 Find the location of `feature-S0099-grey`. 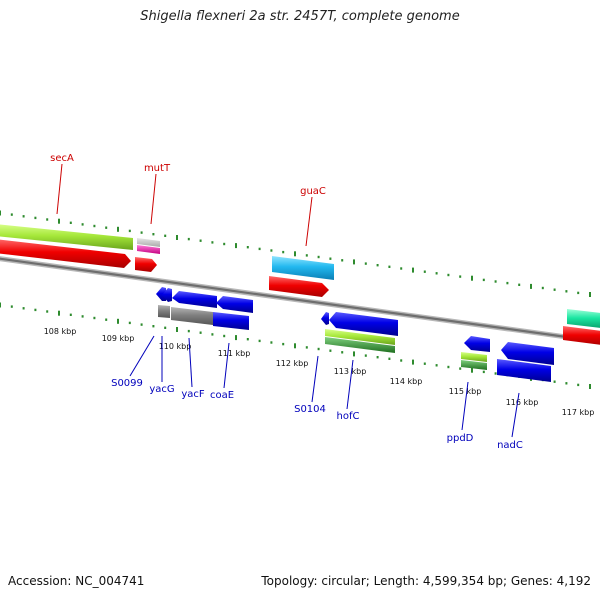

feature-S0099-grey is located at coordinates (164, 311).